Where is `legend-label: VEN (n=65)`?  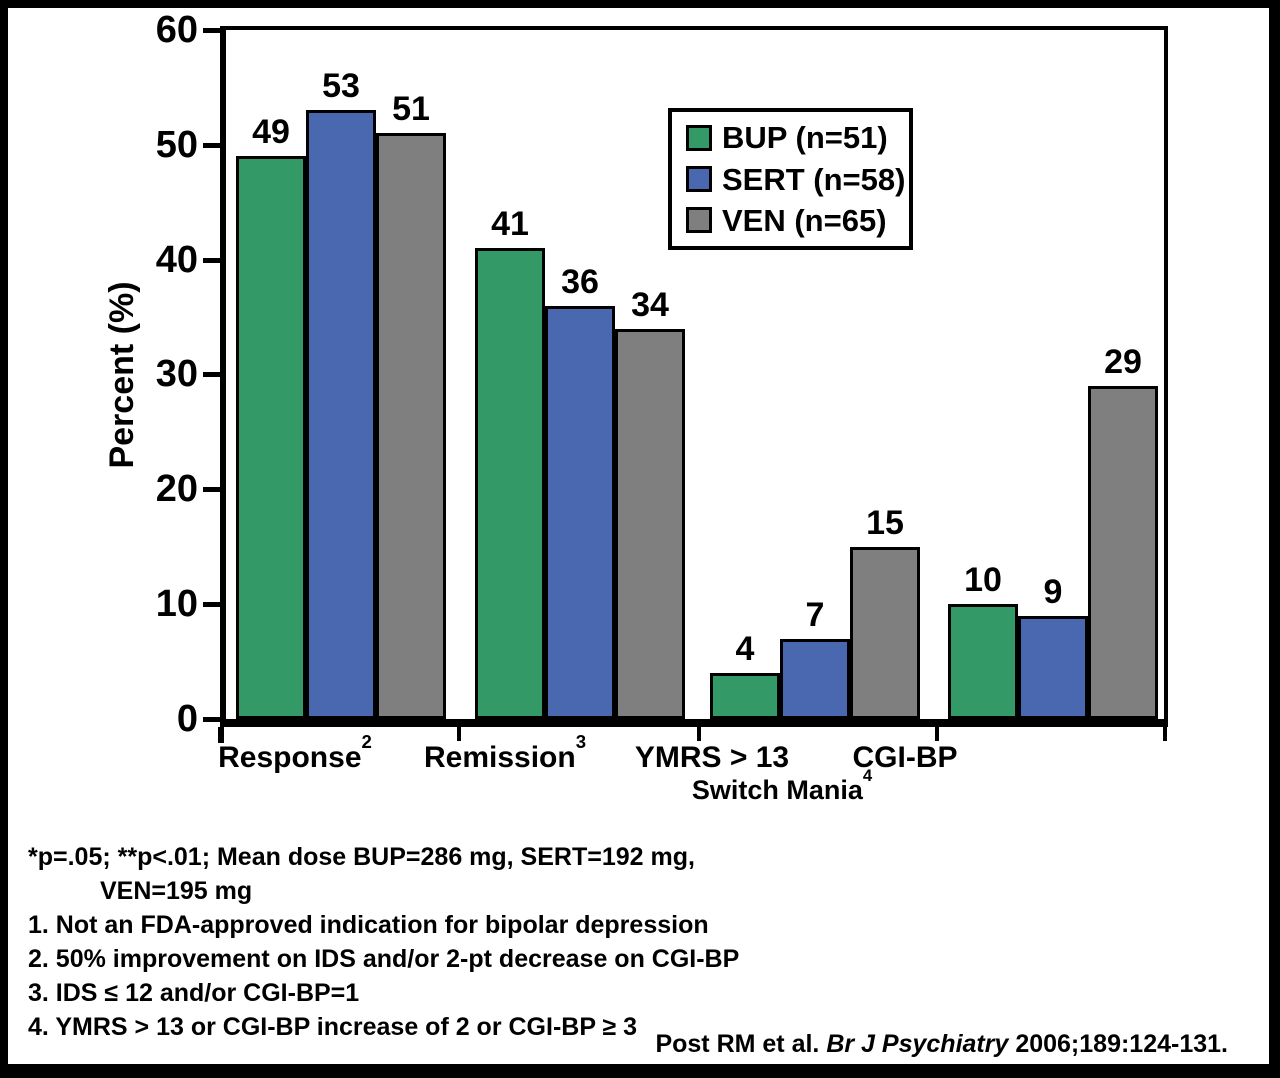
legend-label: VEN (n=65) is located at coordinates (804, 220).